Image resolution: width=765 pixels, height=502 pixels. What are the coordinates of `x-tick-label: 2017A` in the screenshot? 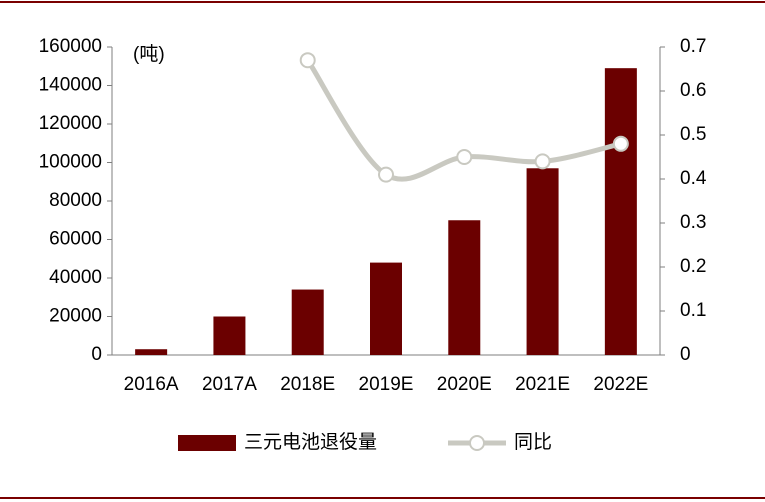 It's located at (229, 384).